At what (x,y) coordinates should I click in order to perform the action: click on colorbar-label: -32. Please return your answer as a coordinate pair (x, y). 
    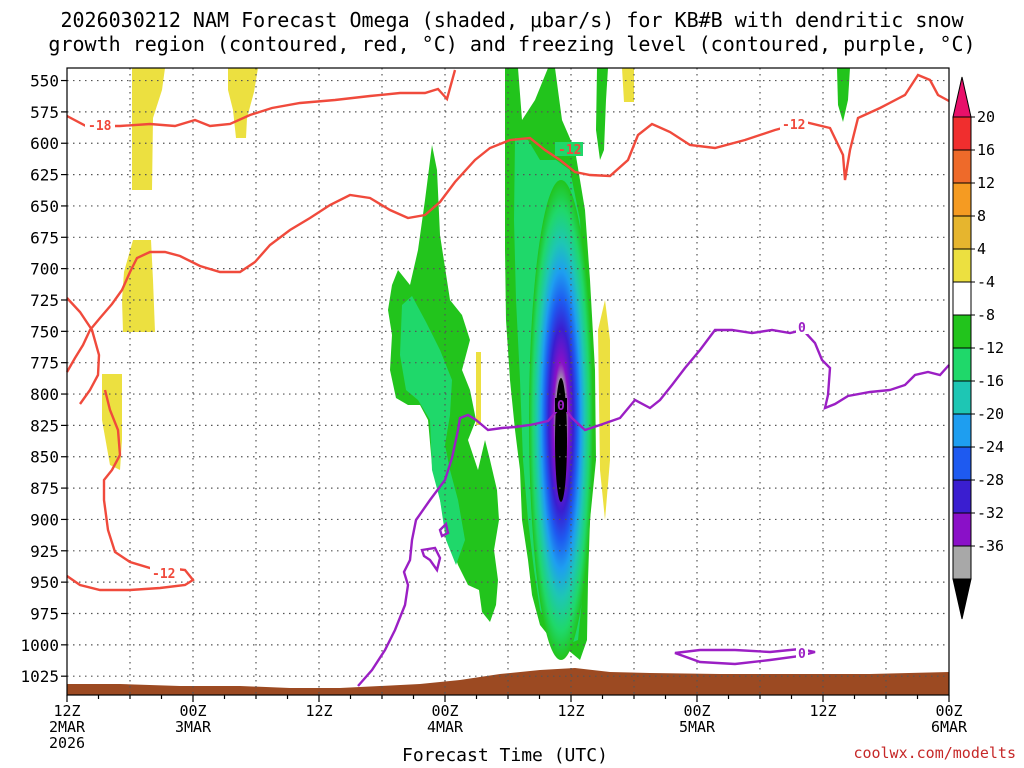
    Looking at the image, I should click on (990, 513).